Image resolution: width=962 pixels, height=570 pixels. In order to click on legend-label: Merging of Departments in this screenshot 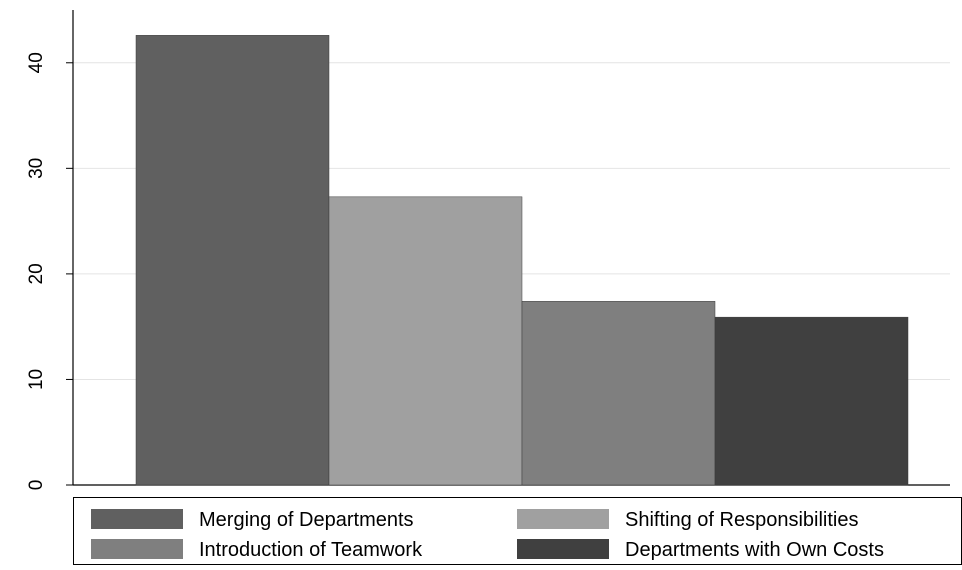, I will do `click(306, 520)`.